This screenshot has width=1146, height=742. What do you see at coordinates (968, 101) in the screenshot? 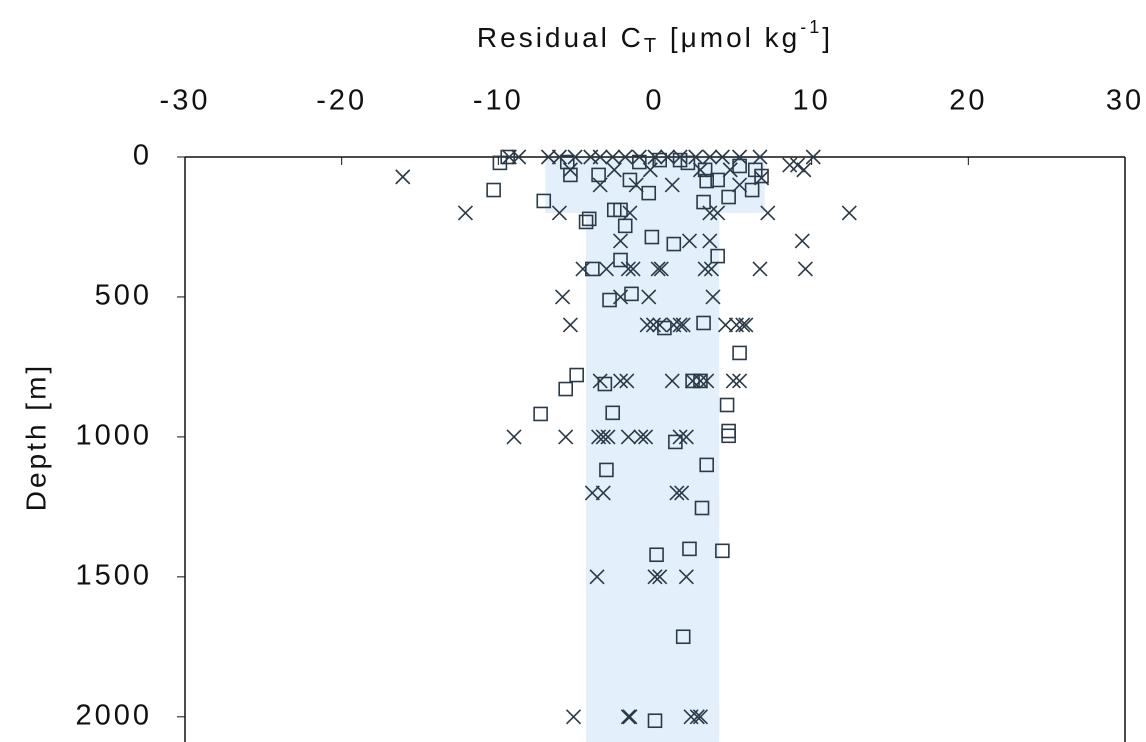
I see `x-tick-label: 20` at bounding box center [968, 101].